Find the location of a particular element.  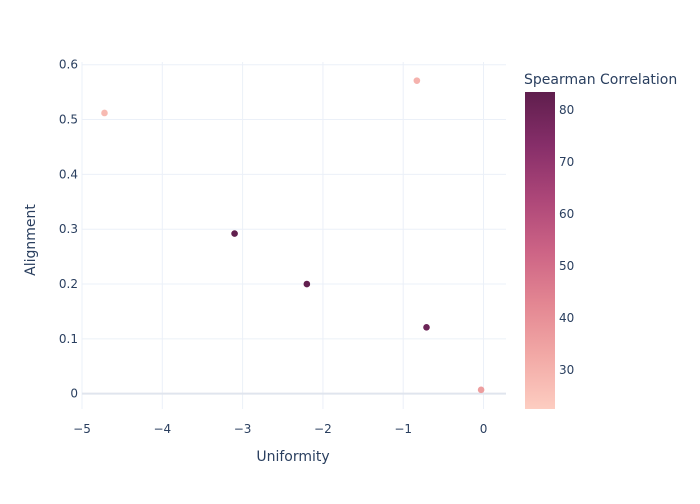

colorbar-tick-label: 30 is located at coordinates (566, 370).